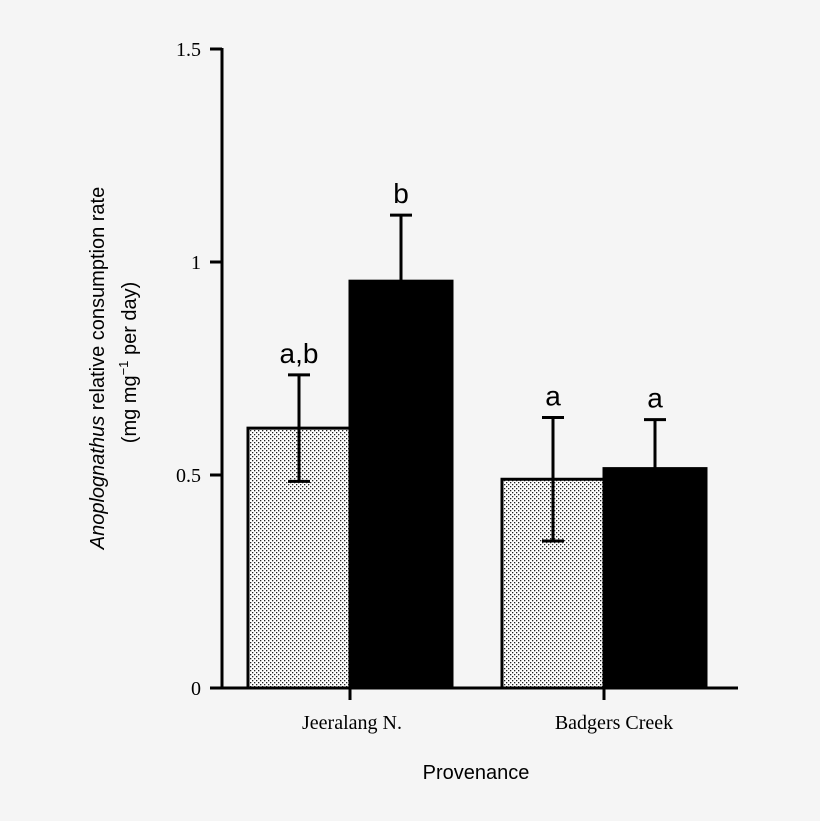 The width and height of the screenshot is (820, 821). Describe the element at coordinates (98, 483) in the screenshot. I see `y-axis-title-italic: Anoplognathus` at that location.